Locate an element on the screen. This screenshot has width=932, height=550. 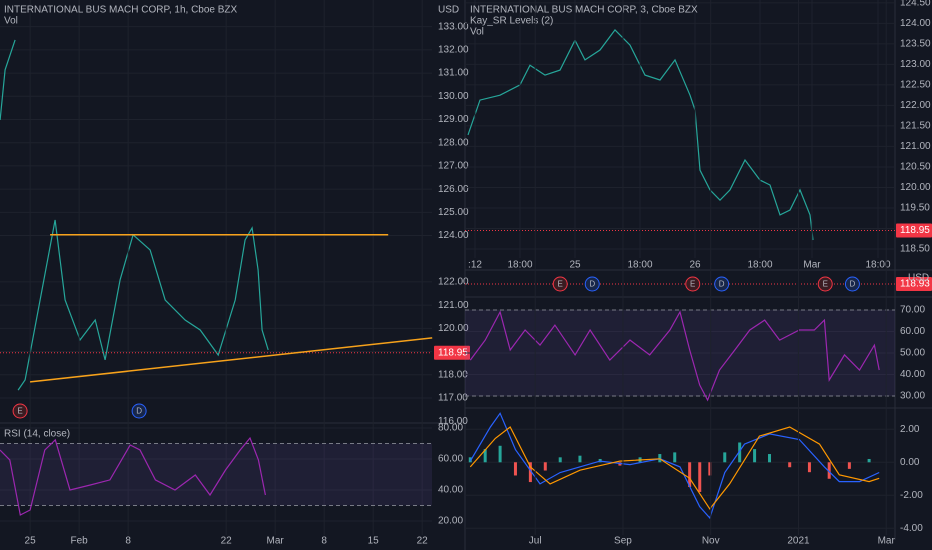
chart-subtitle: Vol is located at coordinates (477, 32).